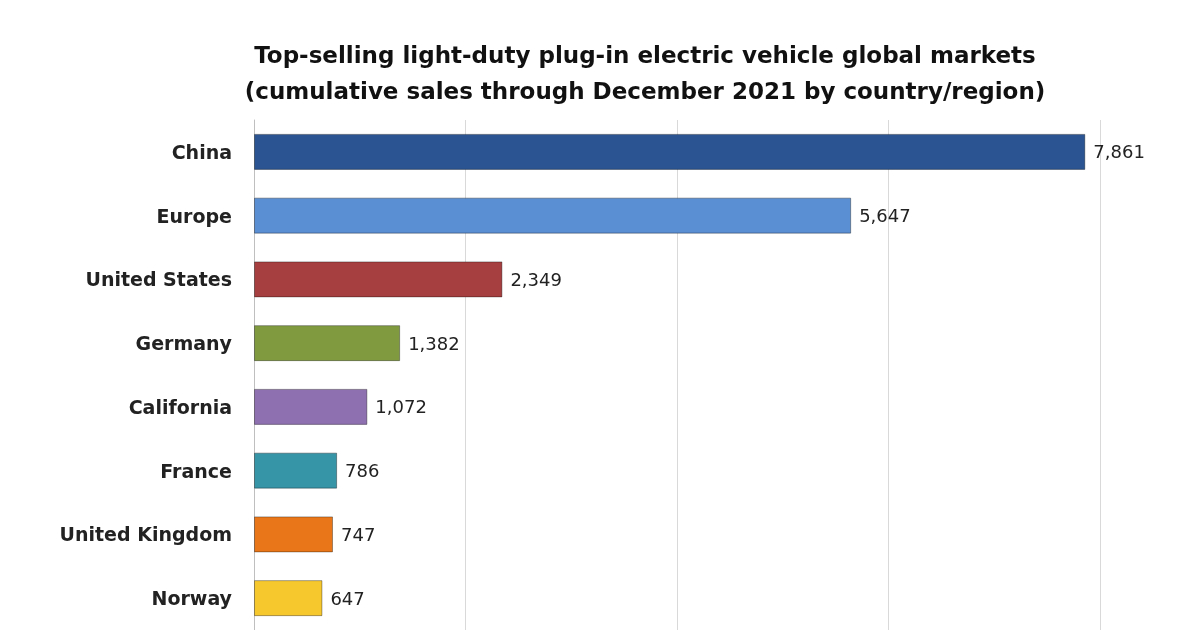  I want to click on y-tick-label: France, so click(196, 470).